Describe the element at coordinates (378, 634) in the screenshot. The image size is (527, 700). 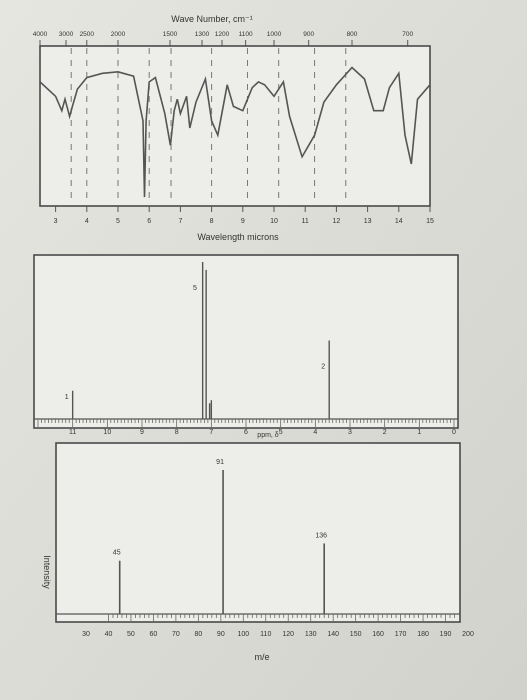
I see `ms-x-tick-label-13: 160` at that location.